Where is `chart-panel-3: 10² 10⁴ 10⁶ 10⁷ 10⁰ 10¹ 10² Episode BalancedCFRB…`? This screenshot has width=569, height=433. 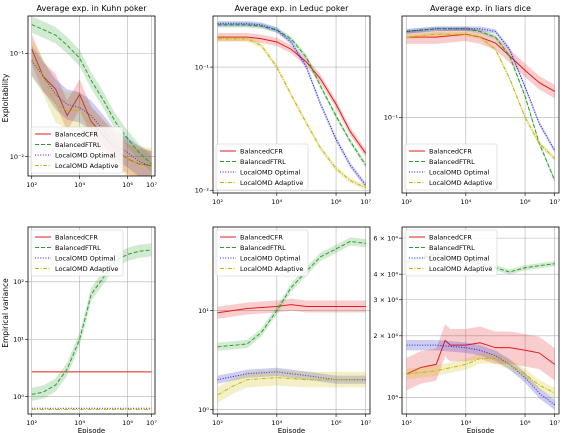
chart-panel-3: 10² 10⁴ 10⁶ 10⁷ 10⁰ 10¹ 10² Episode BalancedCFRB… is located at coordinates (85, 329).